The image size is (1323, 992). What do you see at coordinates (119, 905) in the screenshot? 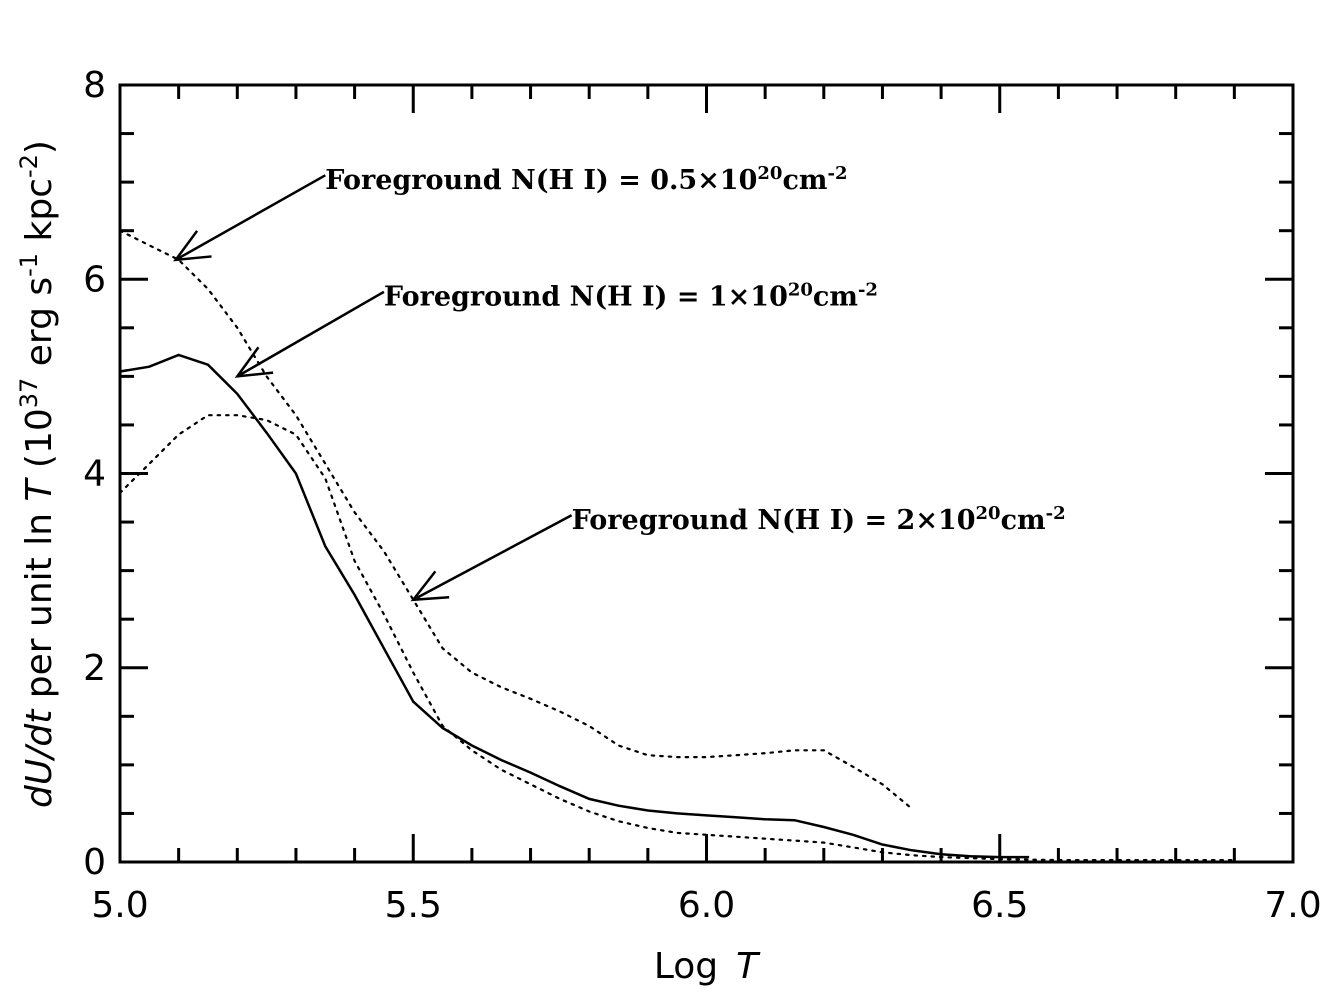
I see `x-tick-label: 5.0` at bounding box center [119, 905].